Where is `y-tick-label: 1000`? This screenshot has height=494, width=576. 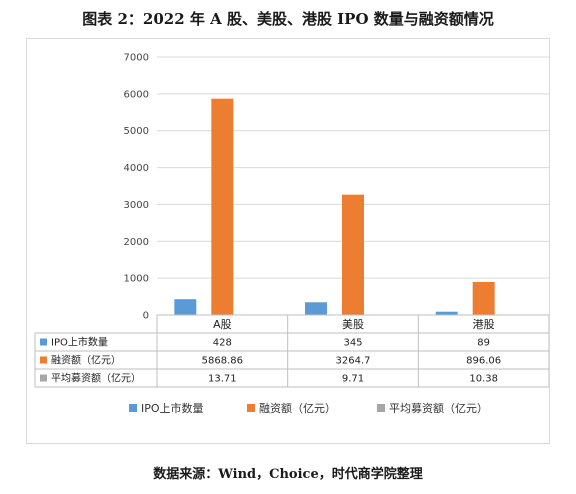 y-tick-label: 1000 is located at coordinates (136, 279).